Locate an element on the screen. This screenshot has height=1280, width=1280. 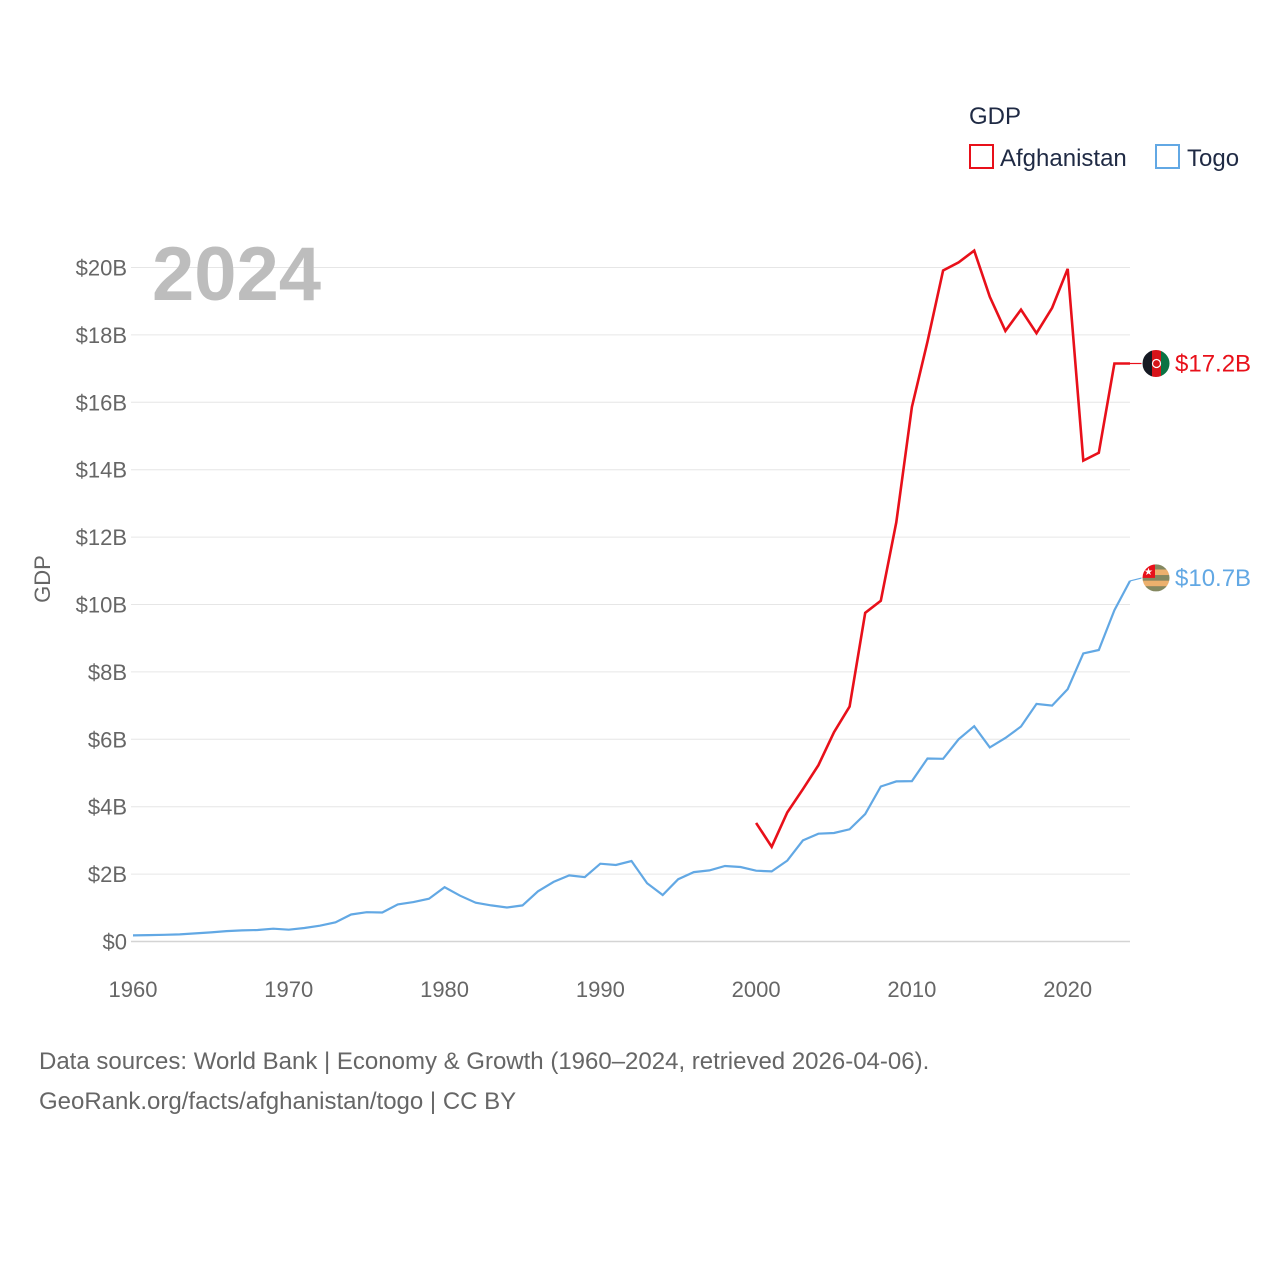
afghanistan-end-marker: $17.2B is located at coordinates (1190, 363).